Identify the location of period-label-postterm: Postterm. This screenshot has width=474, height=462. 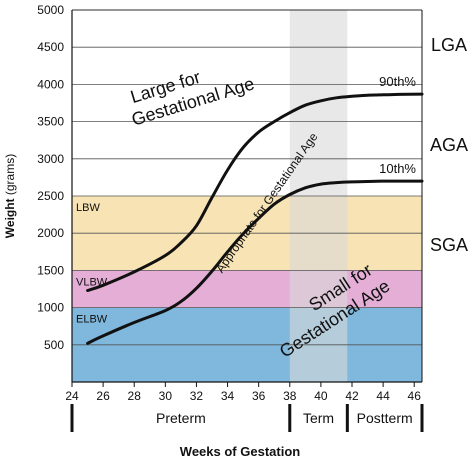
(385, 418).